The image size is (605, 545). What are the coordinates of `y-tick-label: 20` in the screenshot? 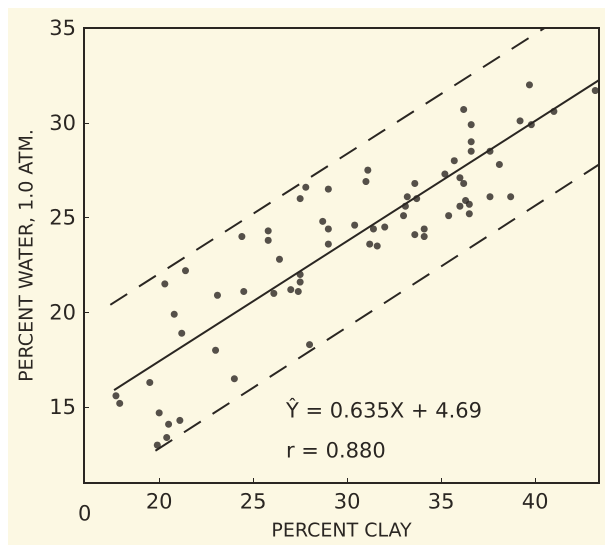 It's located at (62, 312).